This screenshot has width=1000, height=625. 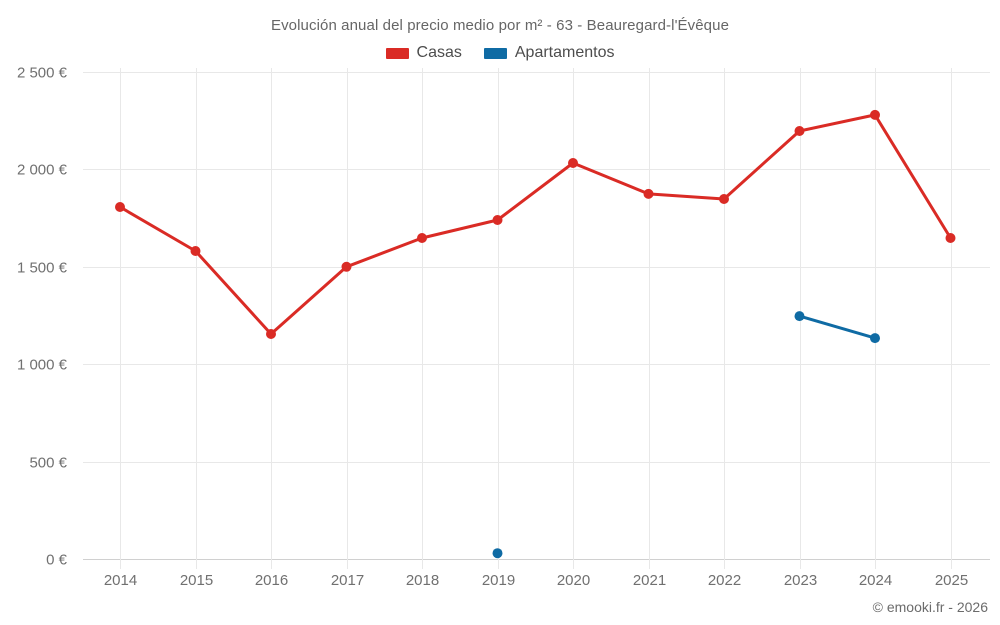 I want to click on legend-item-casas: Casas, so click(x=423, y=53).